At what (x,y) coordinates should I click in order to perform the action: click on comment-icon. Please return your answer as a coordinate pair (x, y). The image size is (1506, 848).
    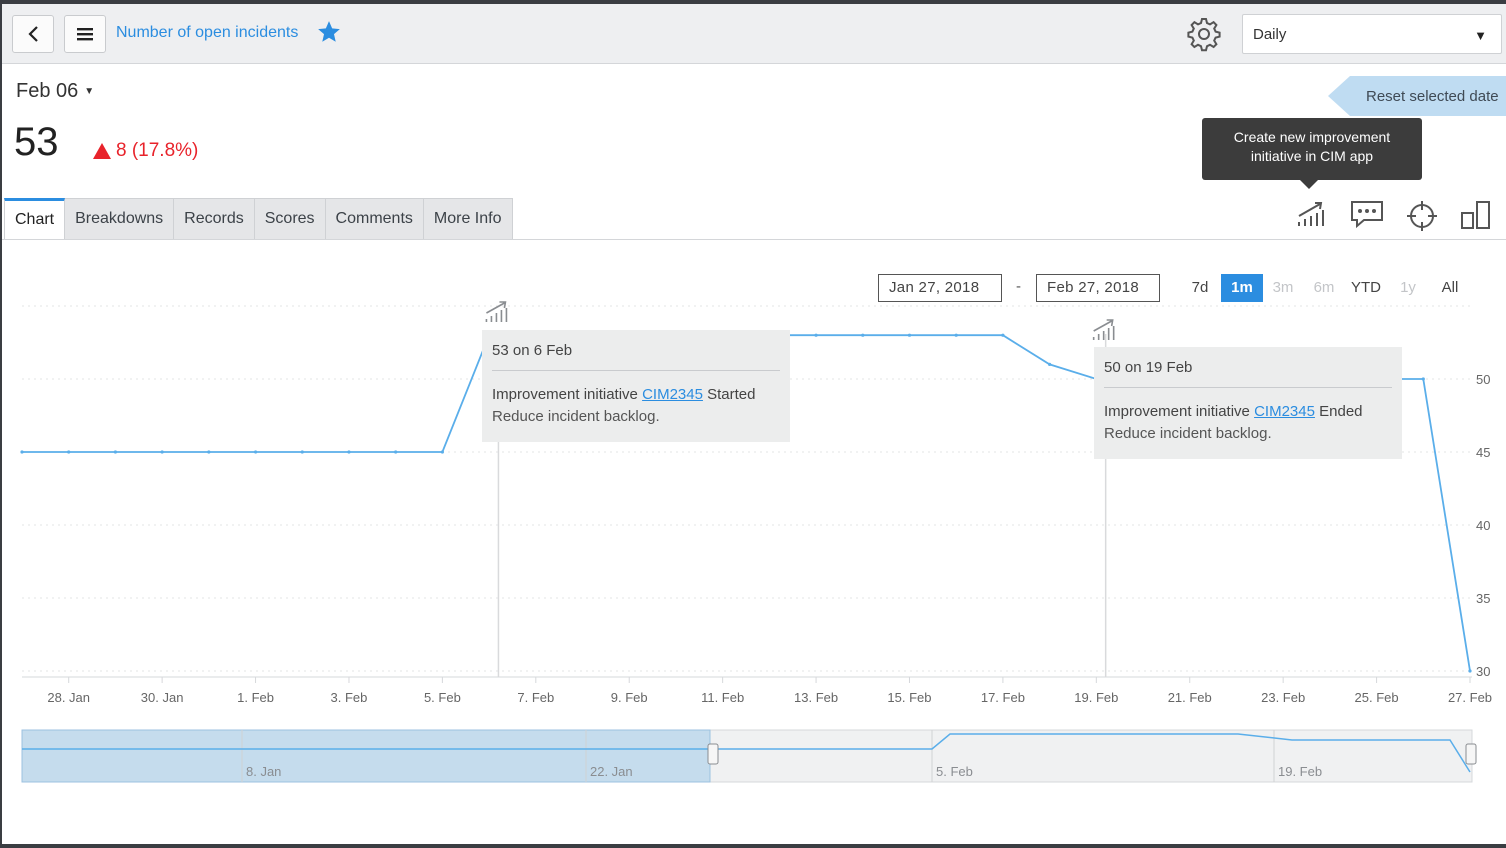
    Looking at the image, I should click on (1367, 215).